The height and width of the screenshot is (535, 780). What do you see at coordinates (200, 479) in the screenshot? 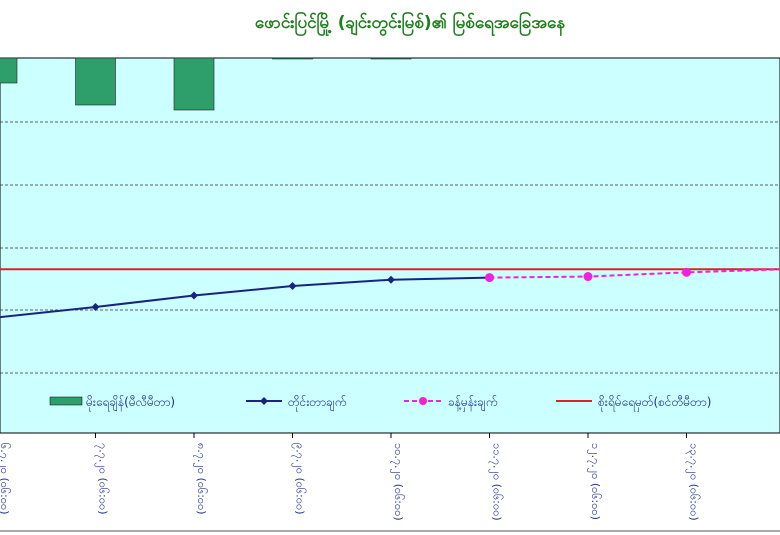
I see `x-tick-label: ၈.၇.၂၀ (၀၆:၀၀)` at bounding box center [200, 479].